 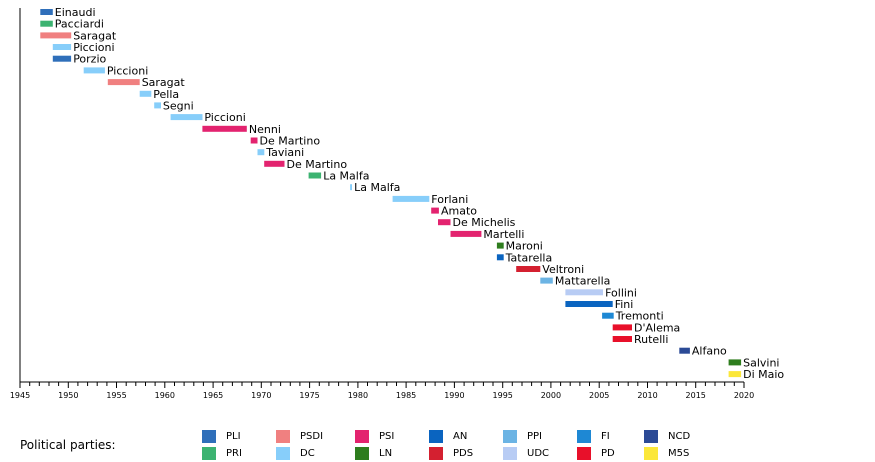 I want to click on x-tick-label: 2020, so click(x=744, y=395).